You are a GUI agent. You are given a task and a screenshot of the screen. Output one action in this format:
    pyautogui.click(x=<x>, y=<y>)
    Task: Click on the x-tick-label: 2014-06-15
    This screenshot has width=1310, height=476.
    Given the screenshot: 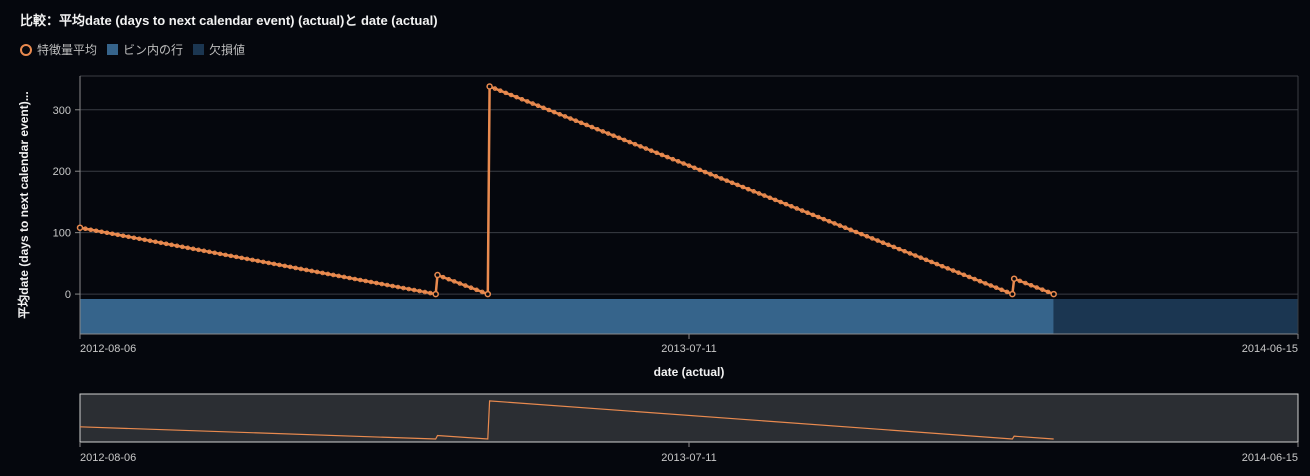 What is the action you would take?
    pyautogui.click(x=1270, y=349)
    